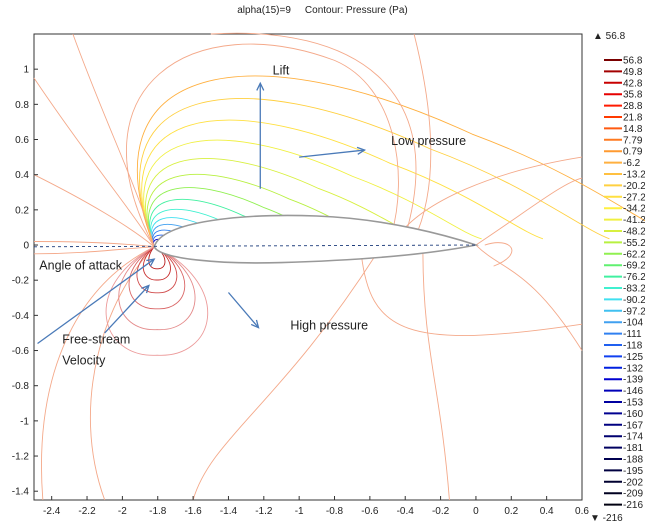  I want to click on x-tick-label: -0.4, so click(406, 511).